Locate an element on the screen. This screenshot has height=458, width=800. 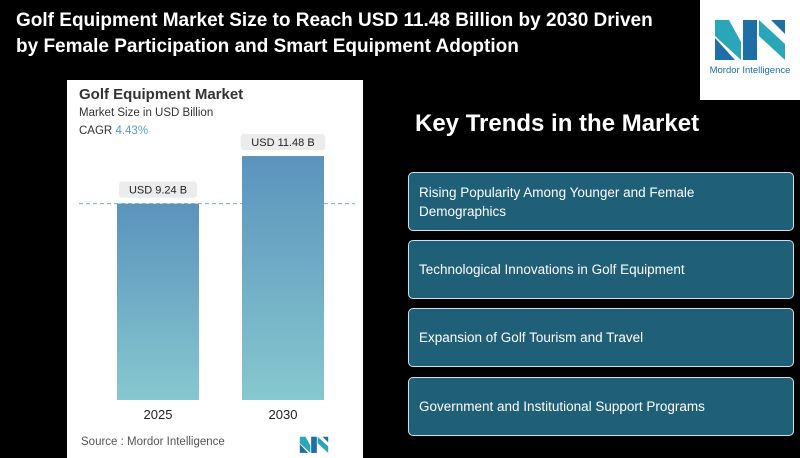
cagr: CAGR 4.43% is located at coordinates (113, 131).